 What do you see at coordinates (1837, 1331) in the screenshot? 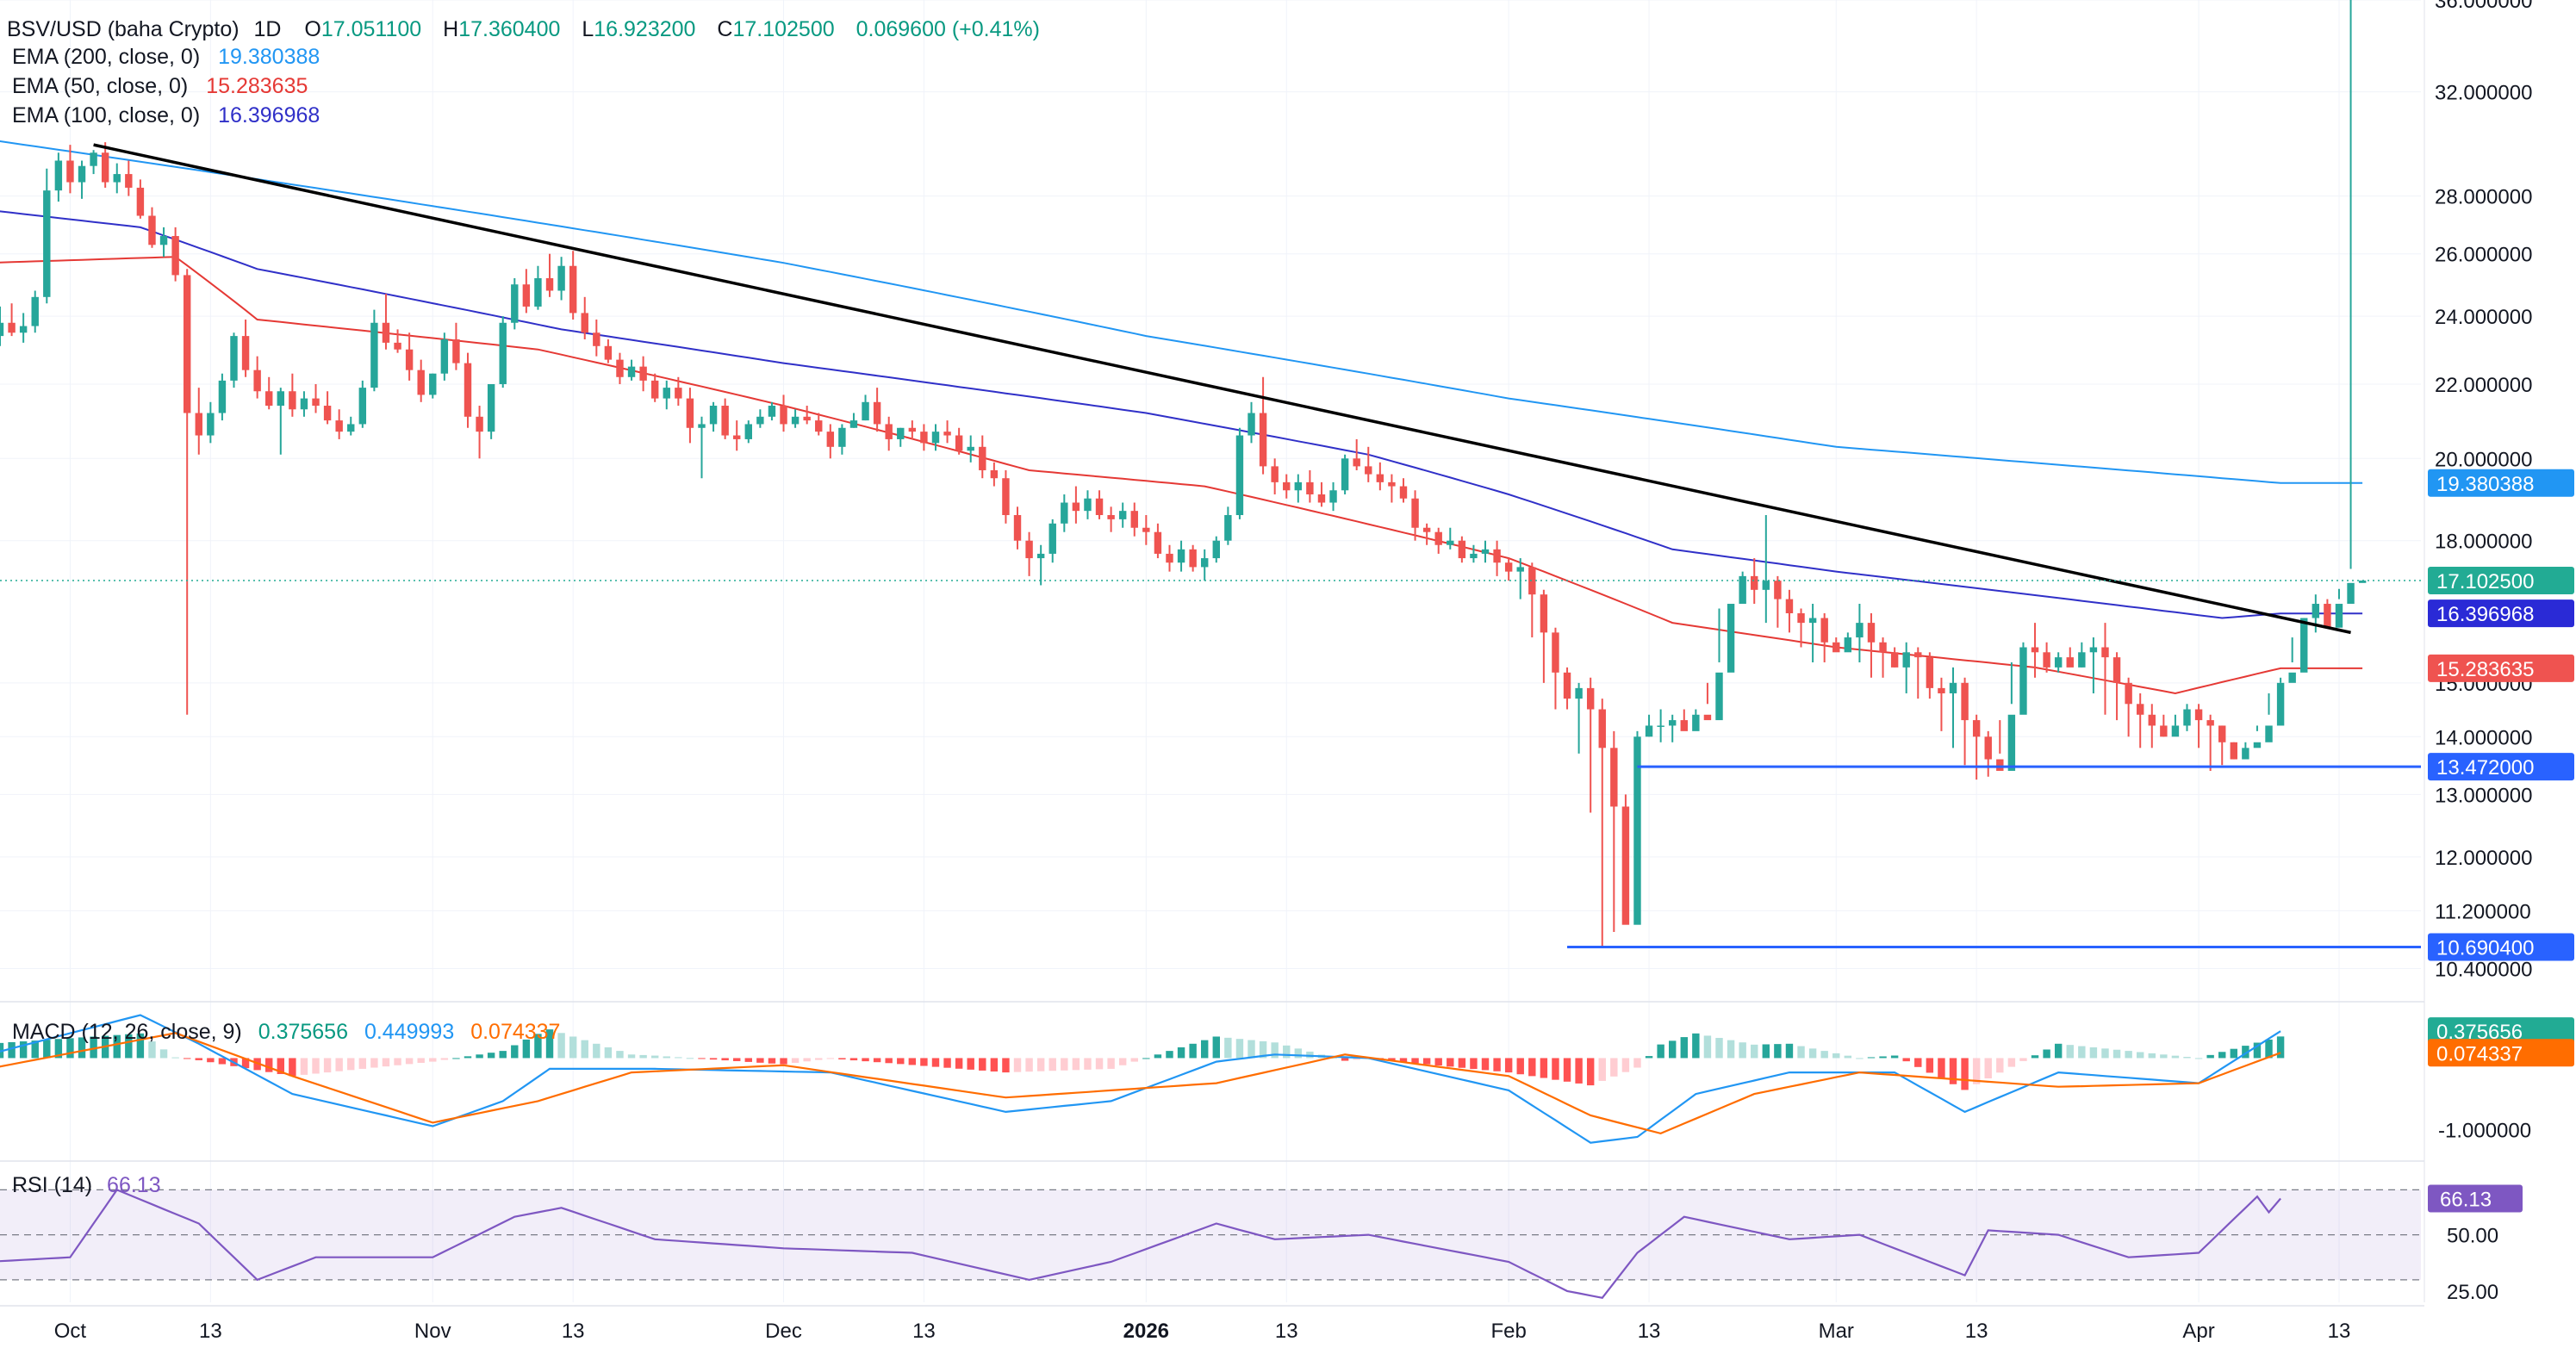
I see `time-tick-label: Mar` at bounding box center [1837, 1331].